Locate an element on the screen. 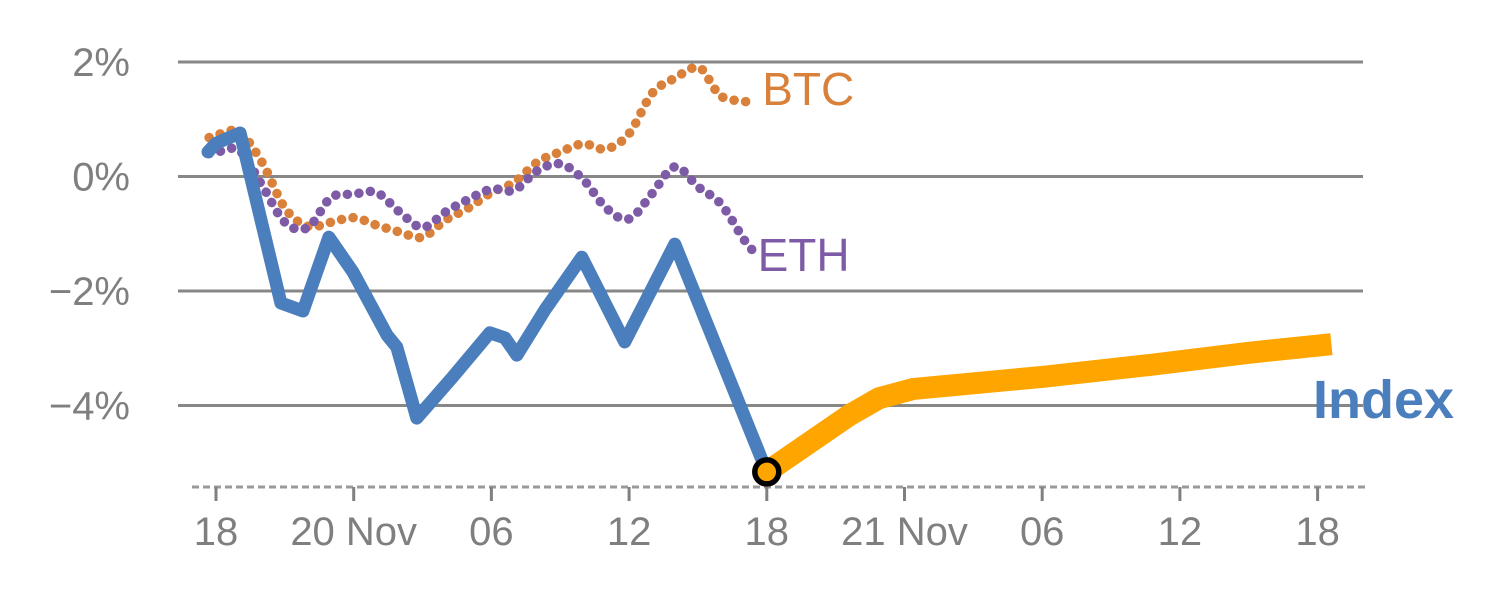  forecast-start-marker is located at coordinates (767, 472).